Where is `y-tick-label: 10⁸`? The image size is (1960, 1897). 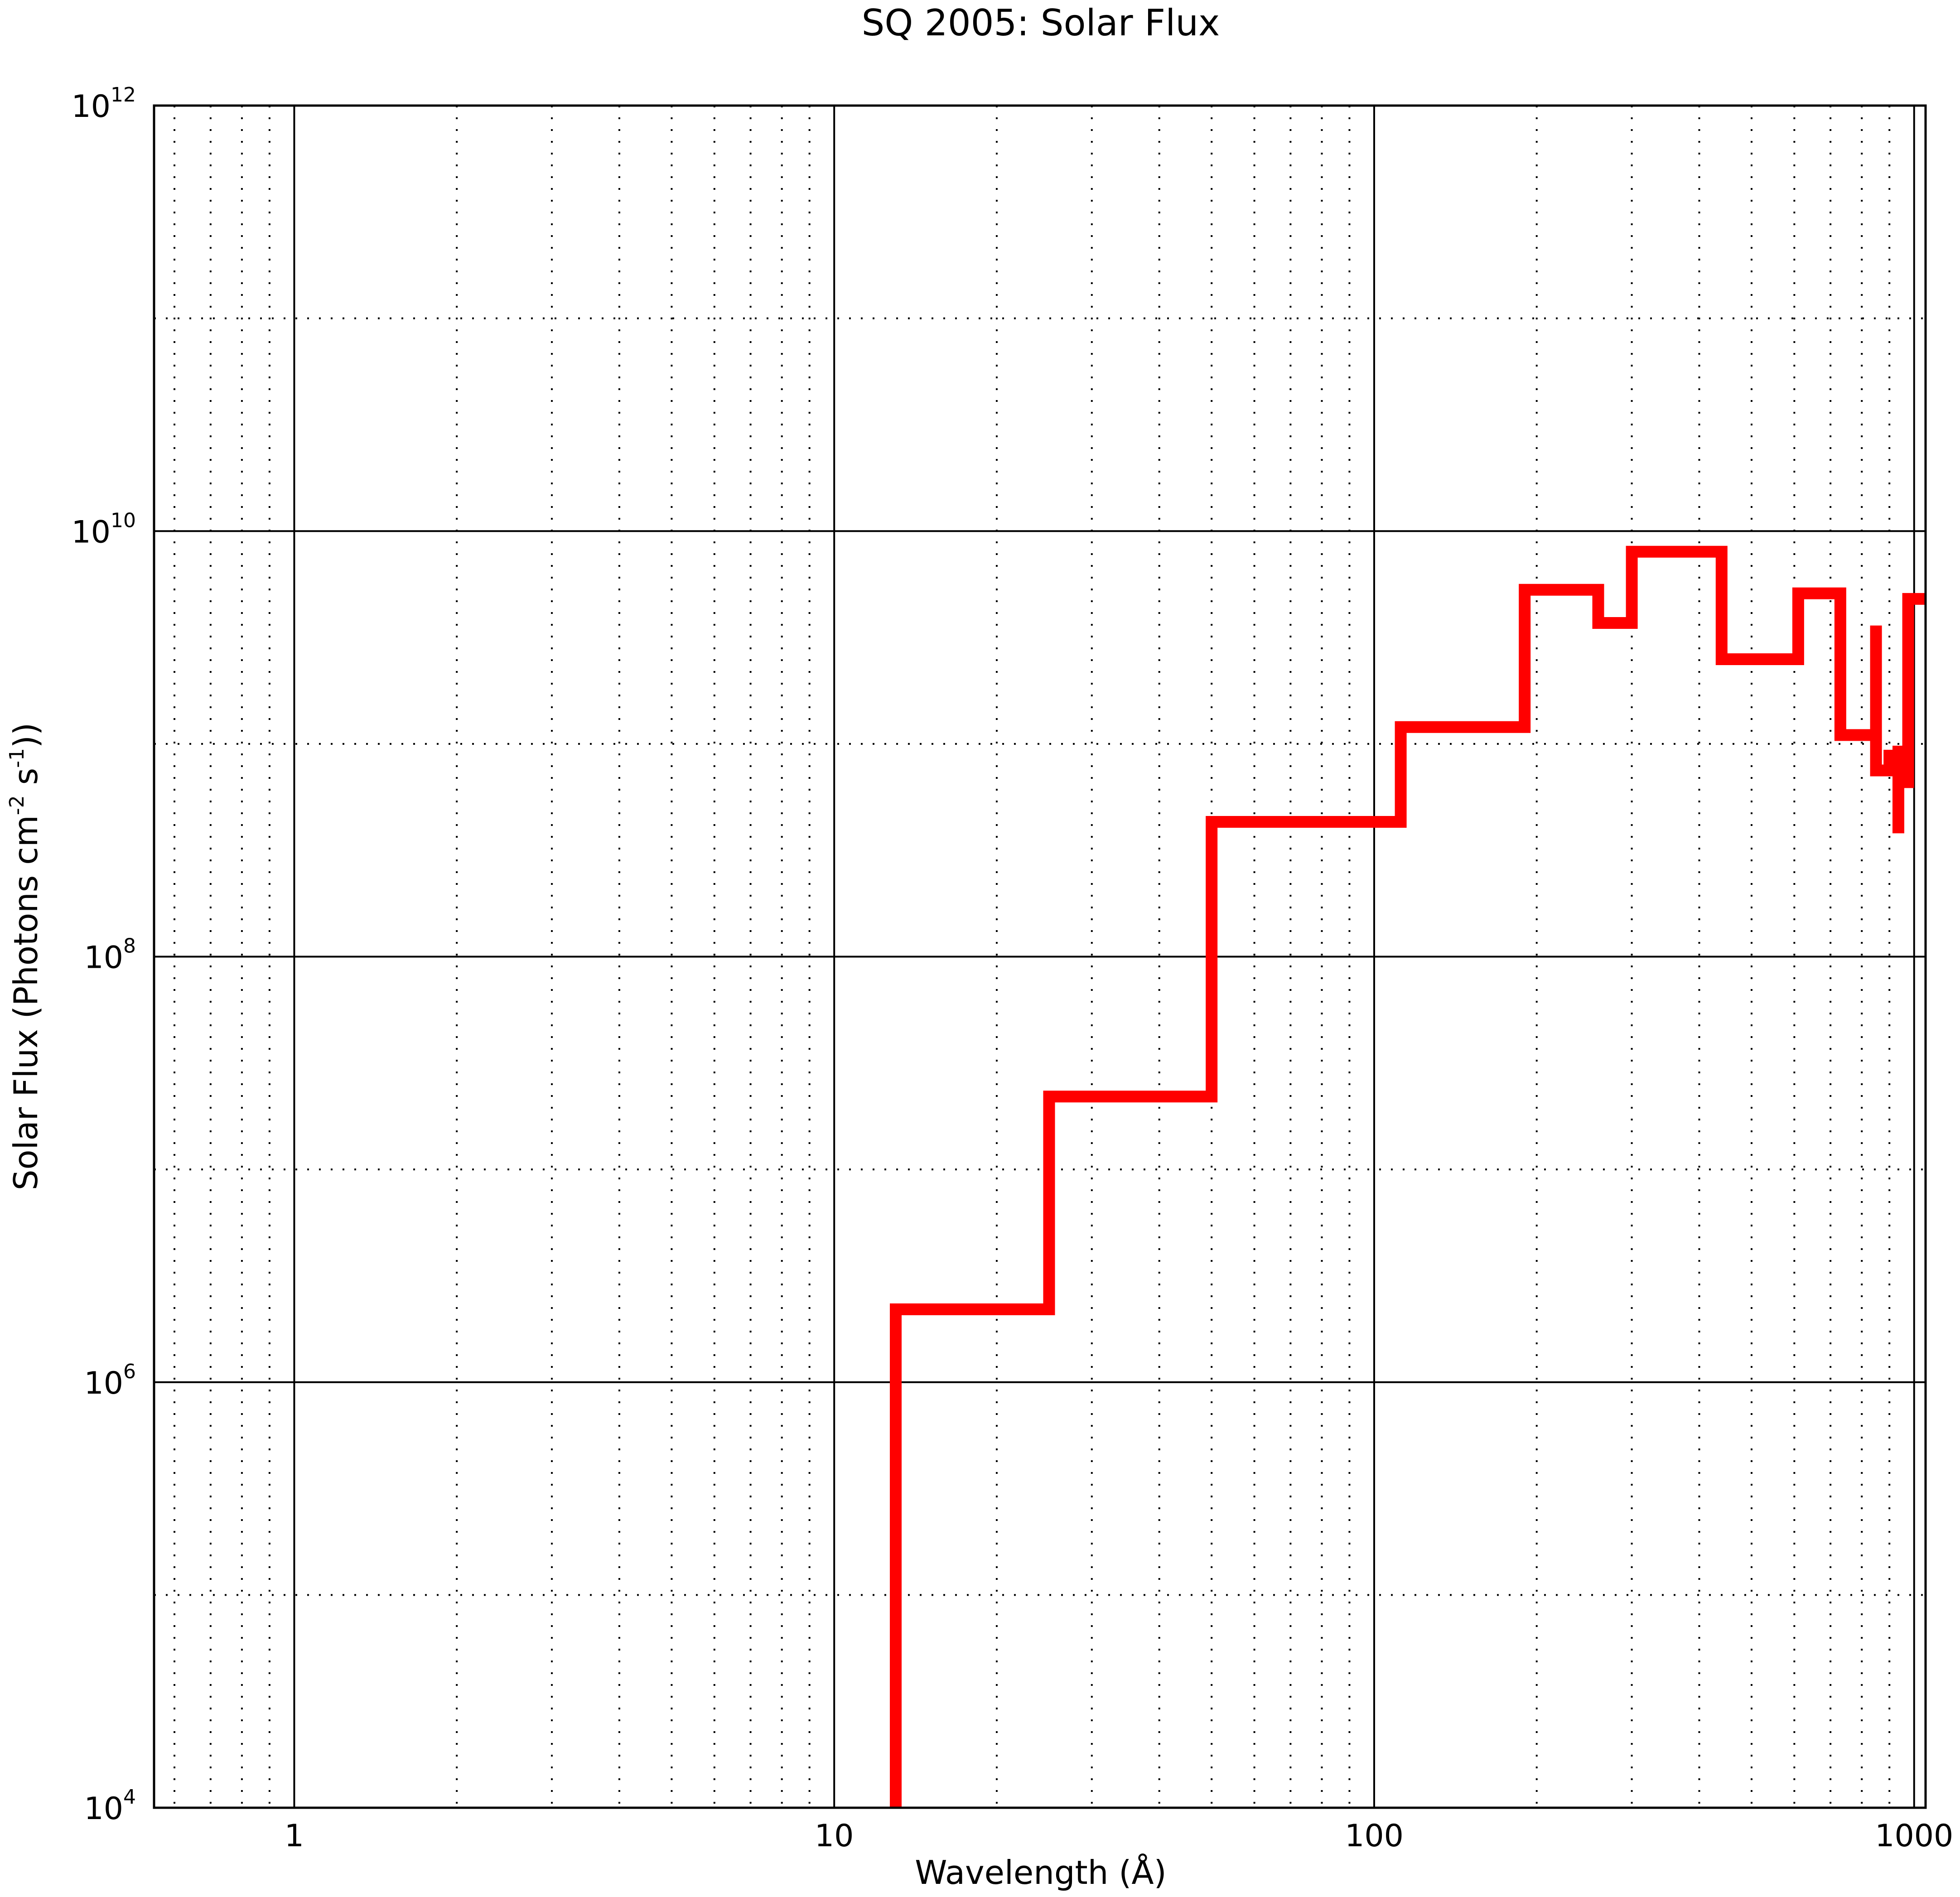 y-tick-label: 10⁸ is located at coordinates (110, 956).